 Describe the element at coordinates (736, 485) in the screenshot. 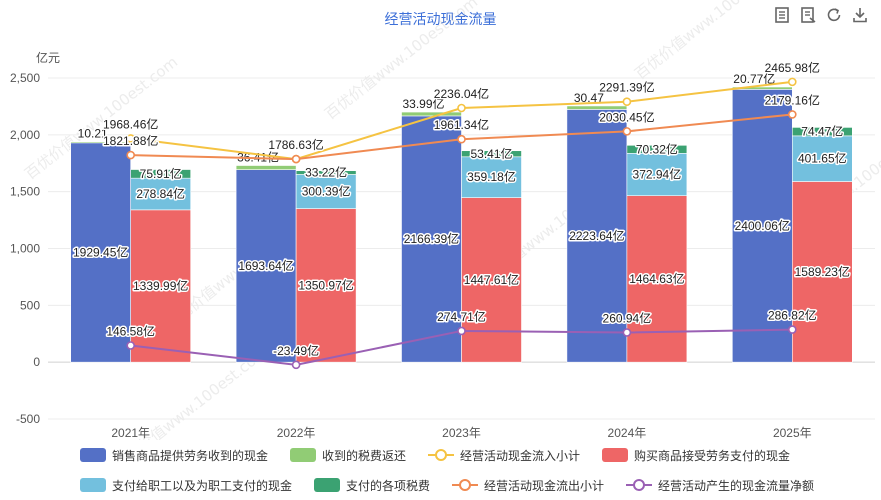

I see `legend-label: 经营活动产生的现金流量净额` at that location.